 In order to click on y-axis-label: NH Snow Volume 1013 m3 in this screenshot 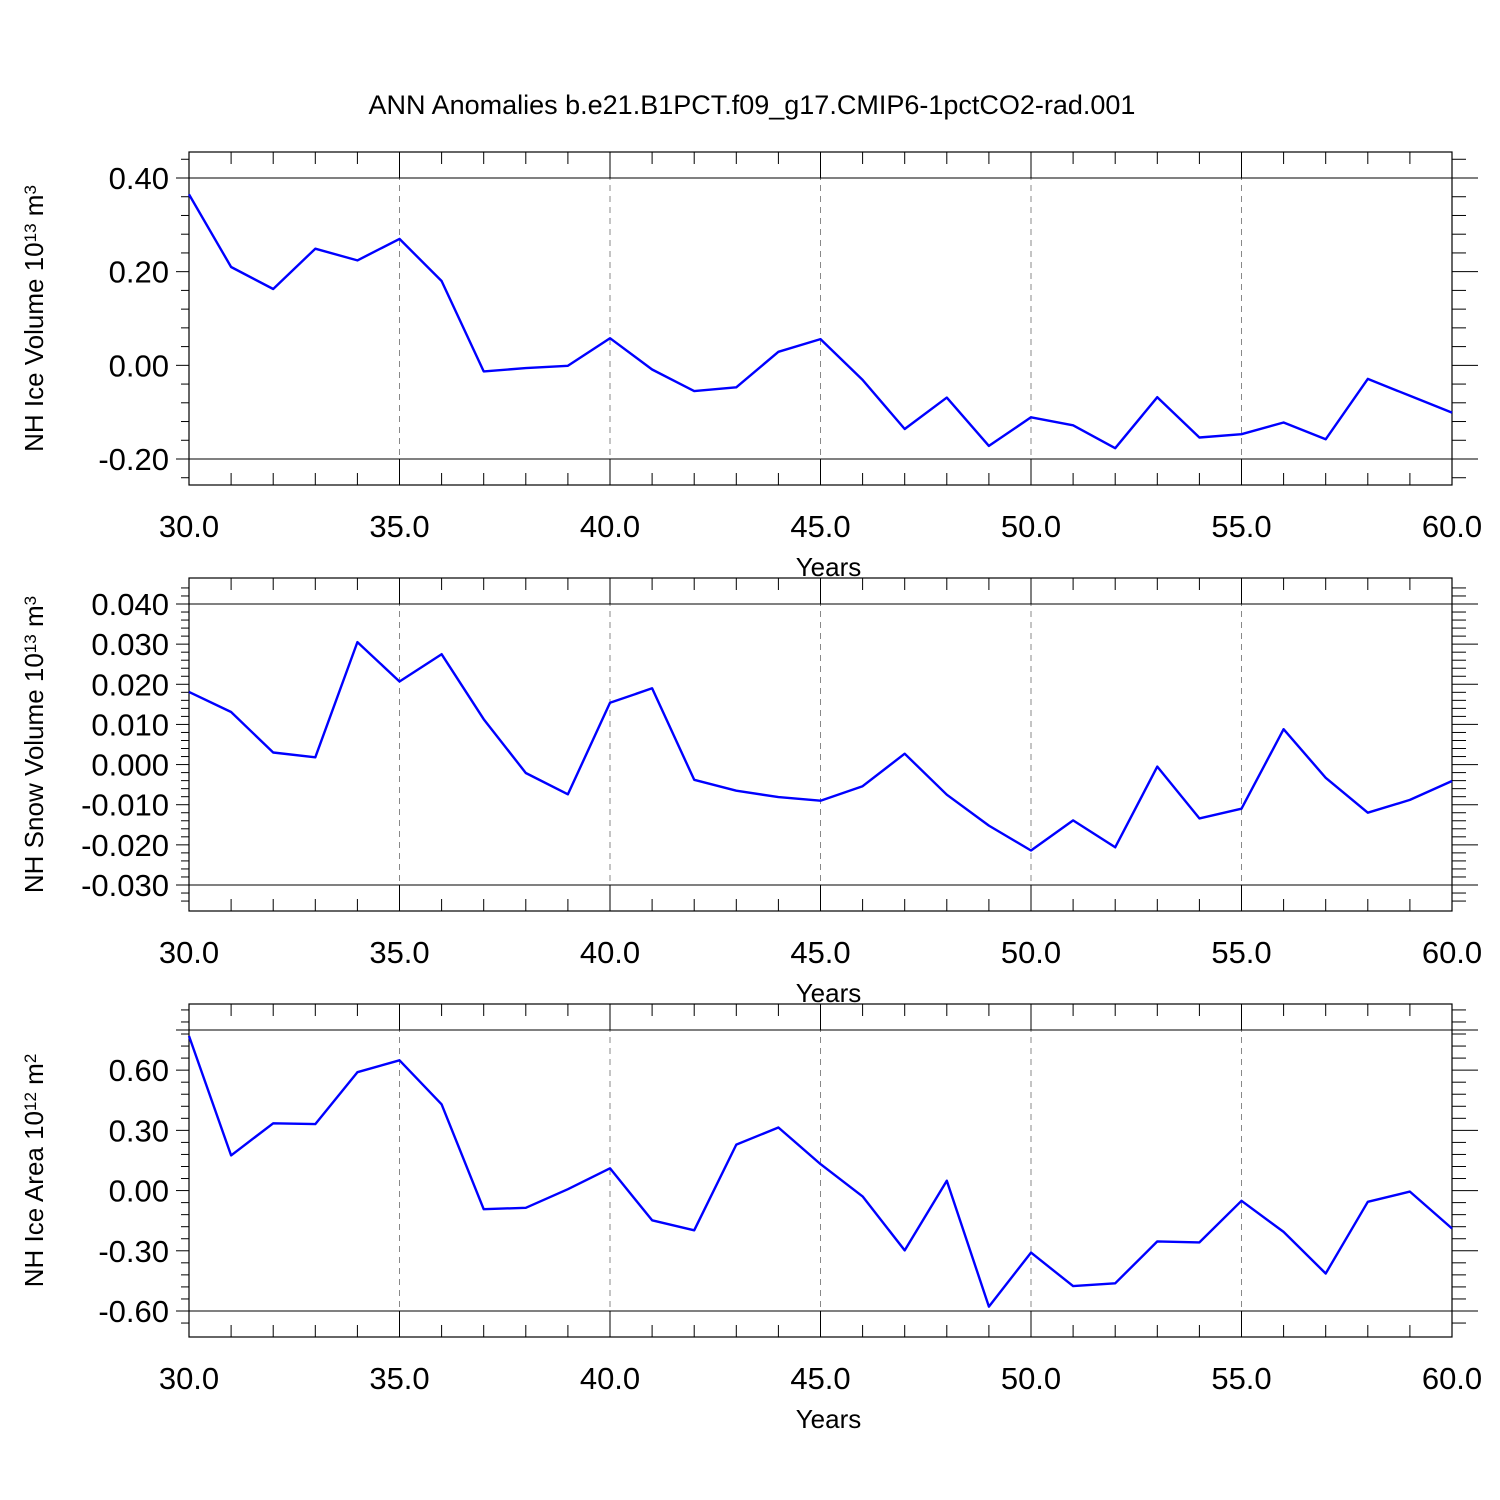, I will do `click(34, 744)`.